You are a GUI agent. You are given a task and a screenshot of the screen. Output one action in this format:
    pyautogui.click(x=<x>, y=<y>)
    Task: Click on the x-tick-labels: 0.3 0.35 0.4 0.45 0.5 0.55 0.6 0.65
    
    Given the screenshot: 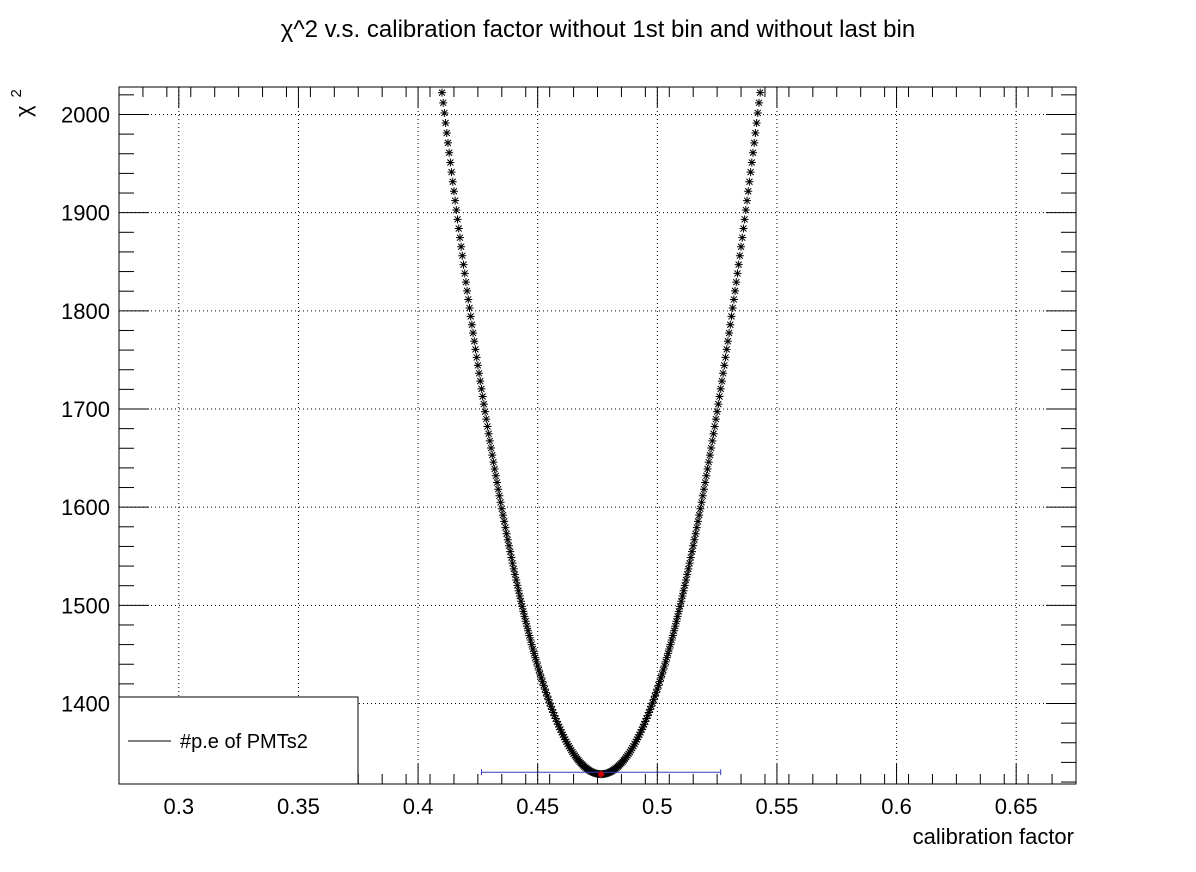 What is the action you would take?
    pyautogui.click(x=601, y=806)
    